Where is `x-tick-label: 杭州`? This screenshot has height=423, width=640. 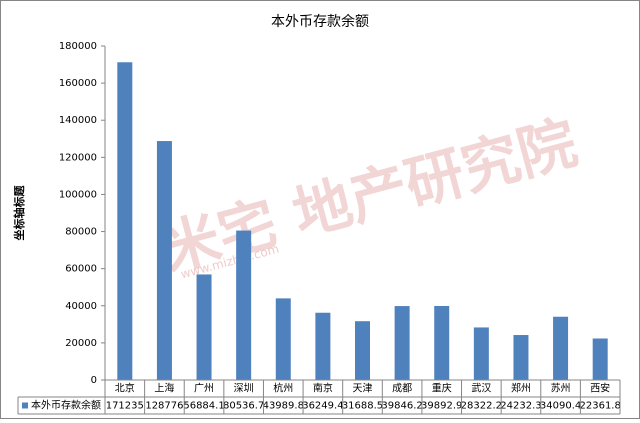 x-tick-label: 杭州 is located at coordinates (283, 388).